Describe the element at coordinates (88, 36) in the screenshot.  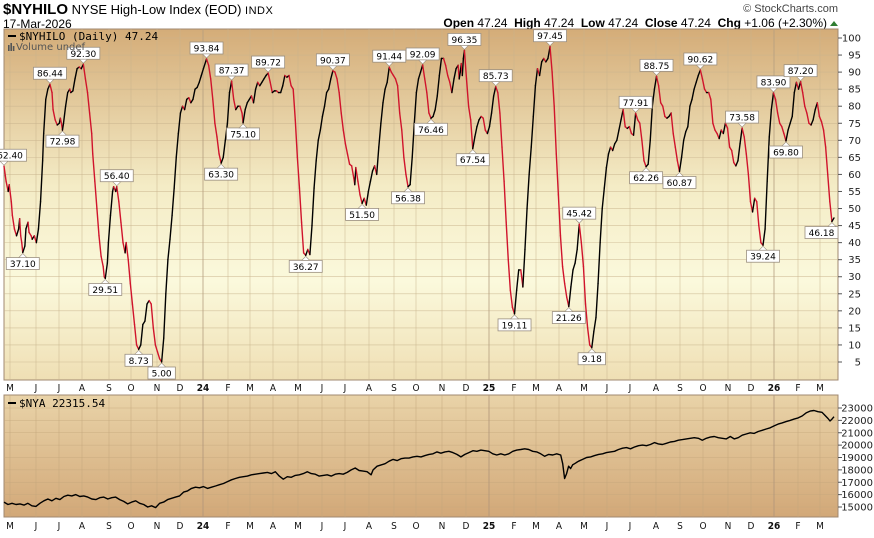
I see `main-legend-label: $NYHILO (Daily) 47.24` at that location.